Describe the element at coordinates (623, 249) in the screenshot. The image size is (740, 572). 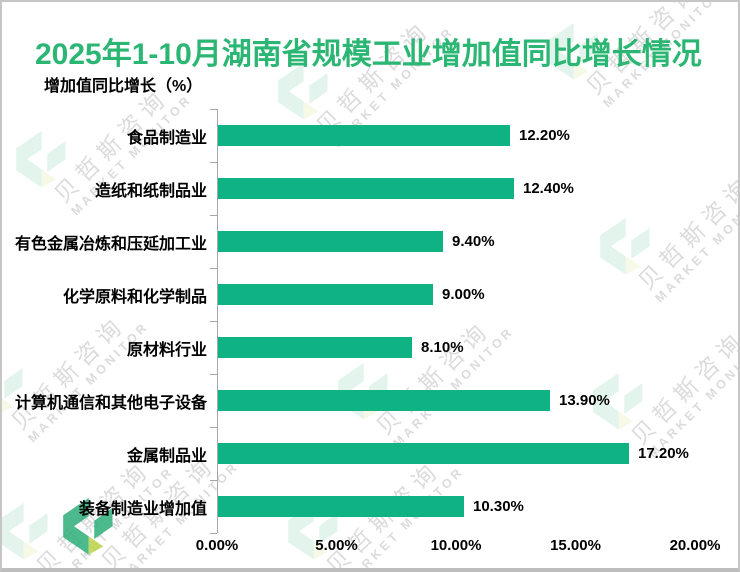
I see `brand-logo-icon` at that location.